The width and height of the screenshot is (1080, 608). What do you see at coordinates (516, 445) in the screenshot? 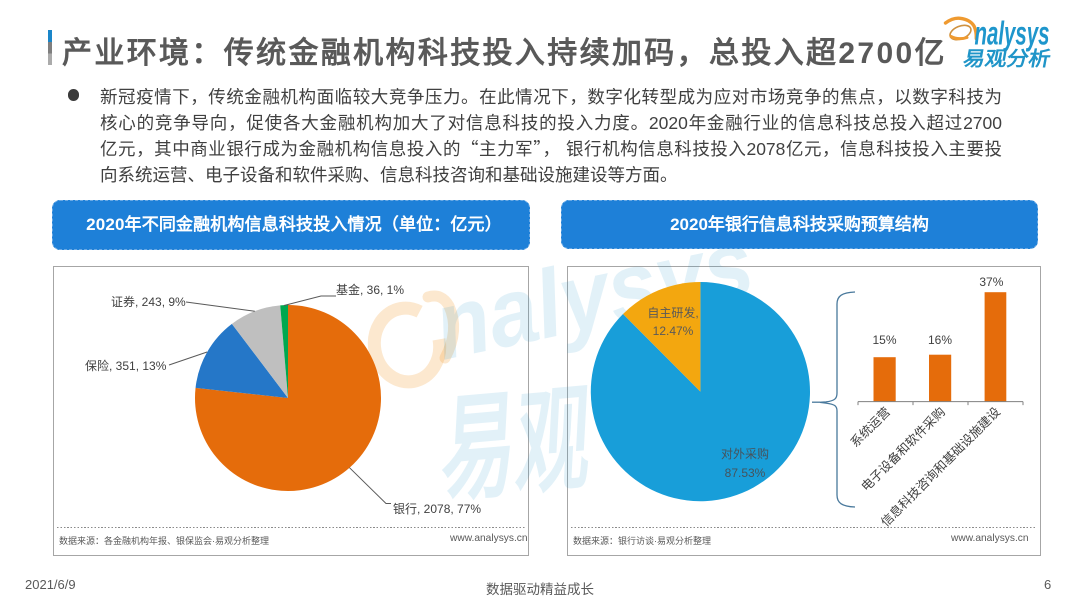
I see `svg-text: 易观` at bounding box center [516, 445].